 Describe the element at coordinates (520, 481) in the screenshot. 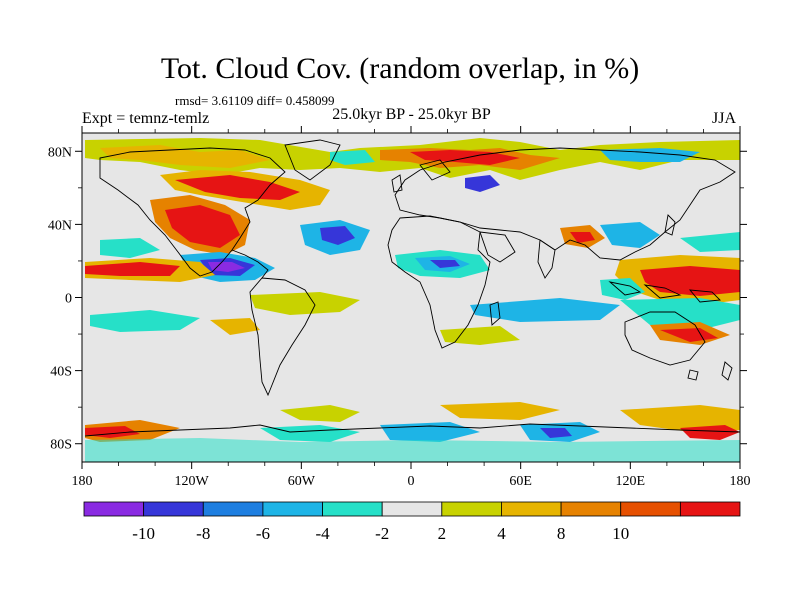

I see `x-tick-label: 60E` at that location.